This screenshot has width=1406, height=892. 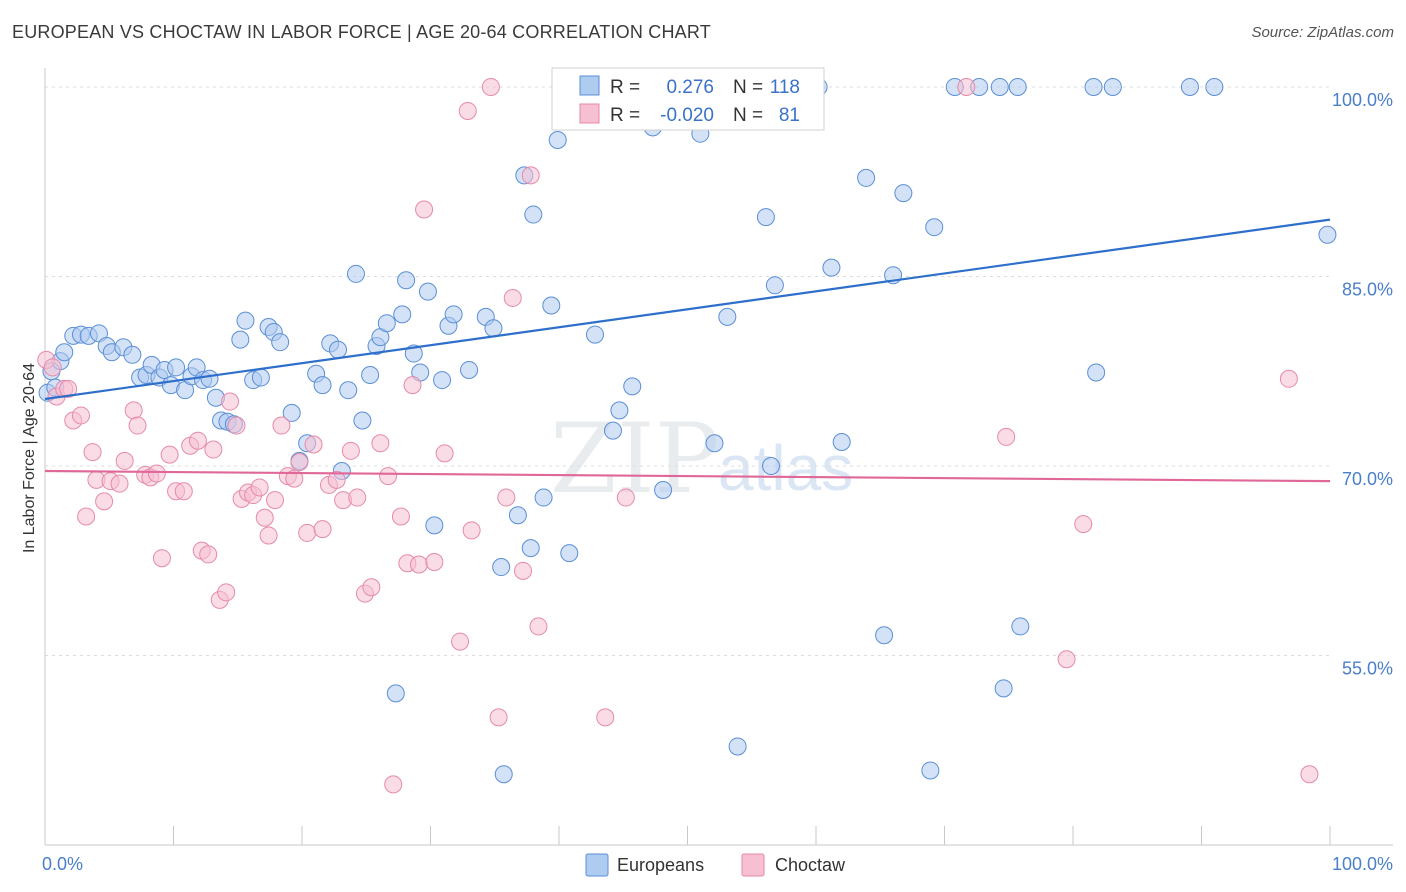 What do you see at coordinates (785, 468) in the screenshot?
I see `watermark-atlas: atlas` at bounding box center [785, 468].